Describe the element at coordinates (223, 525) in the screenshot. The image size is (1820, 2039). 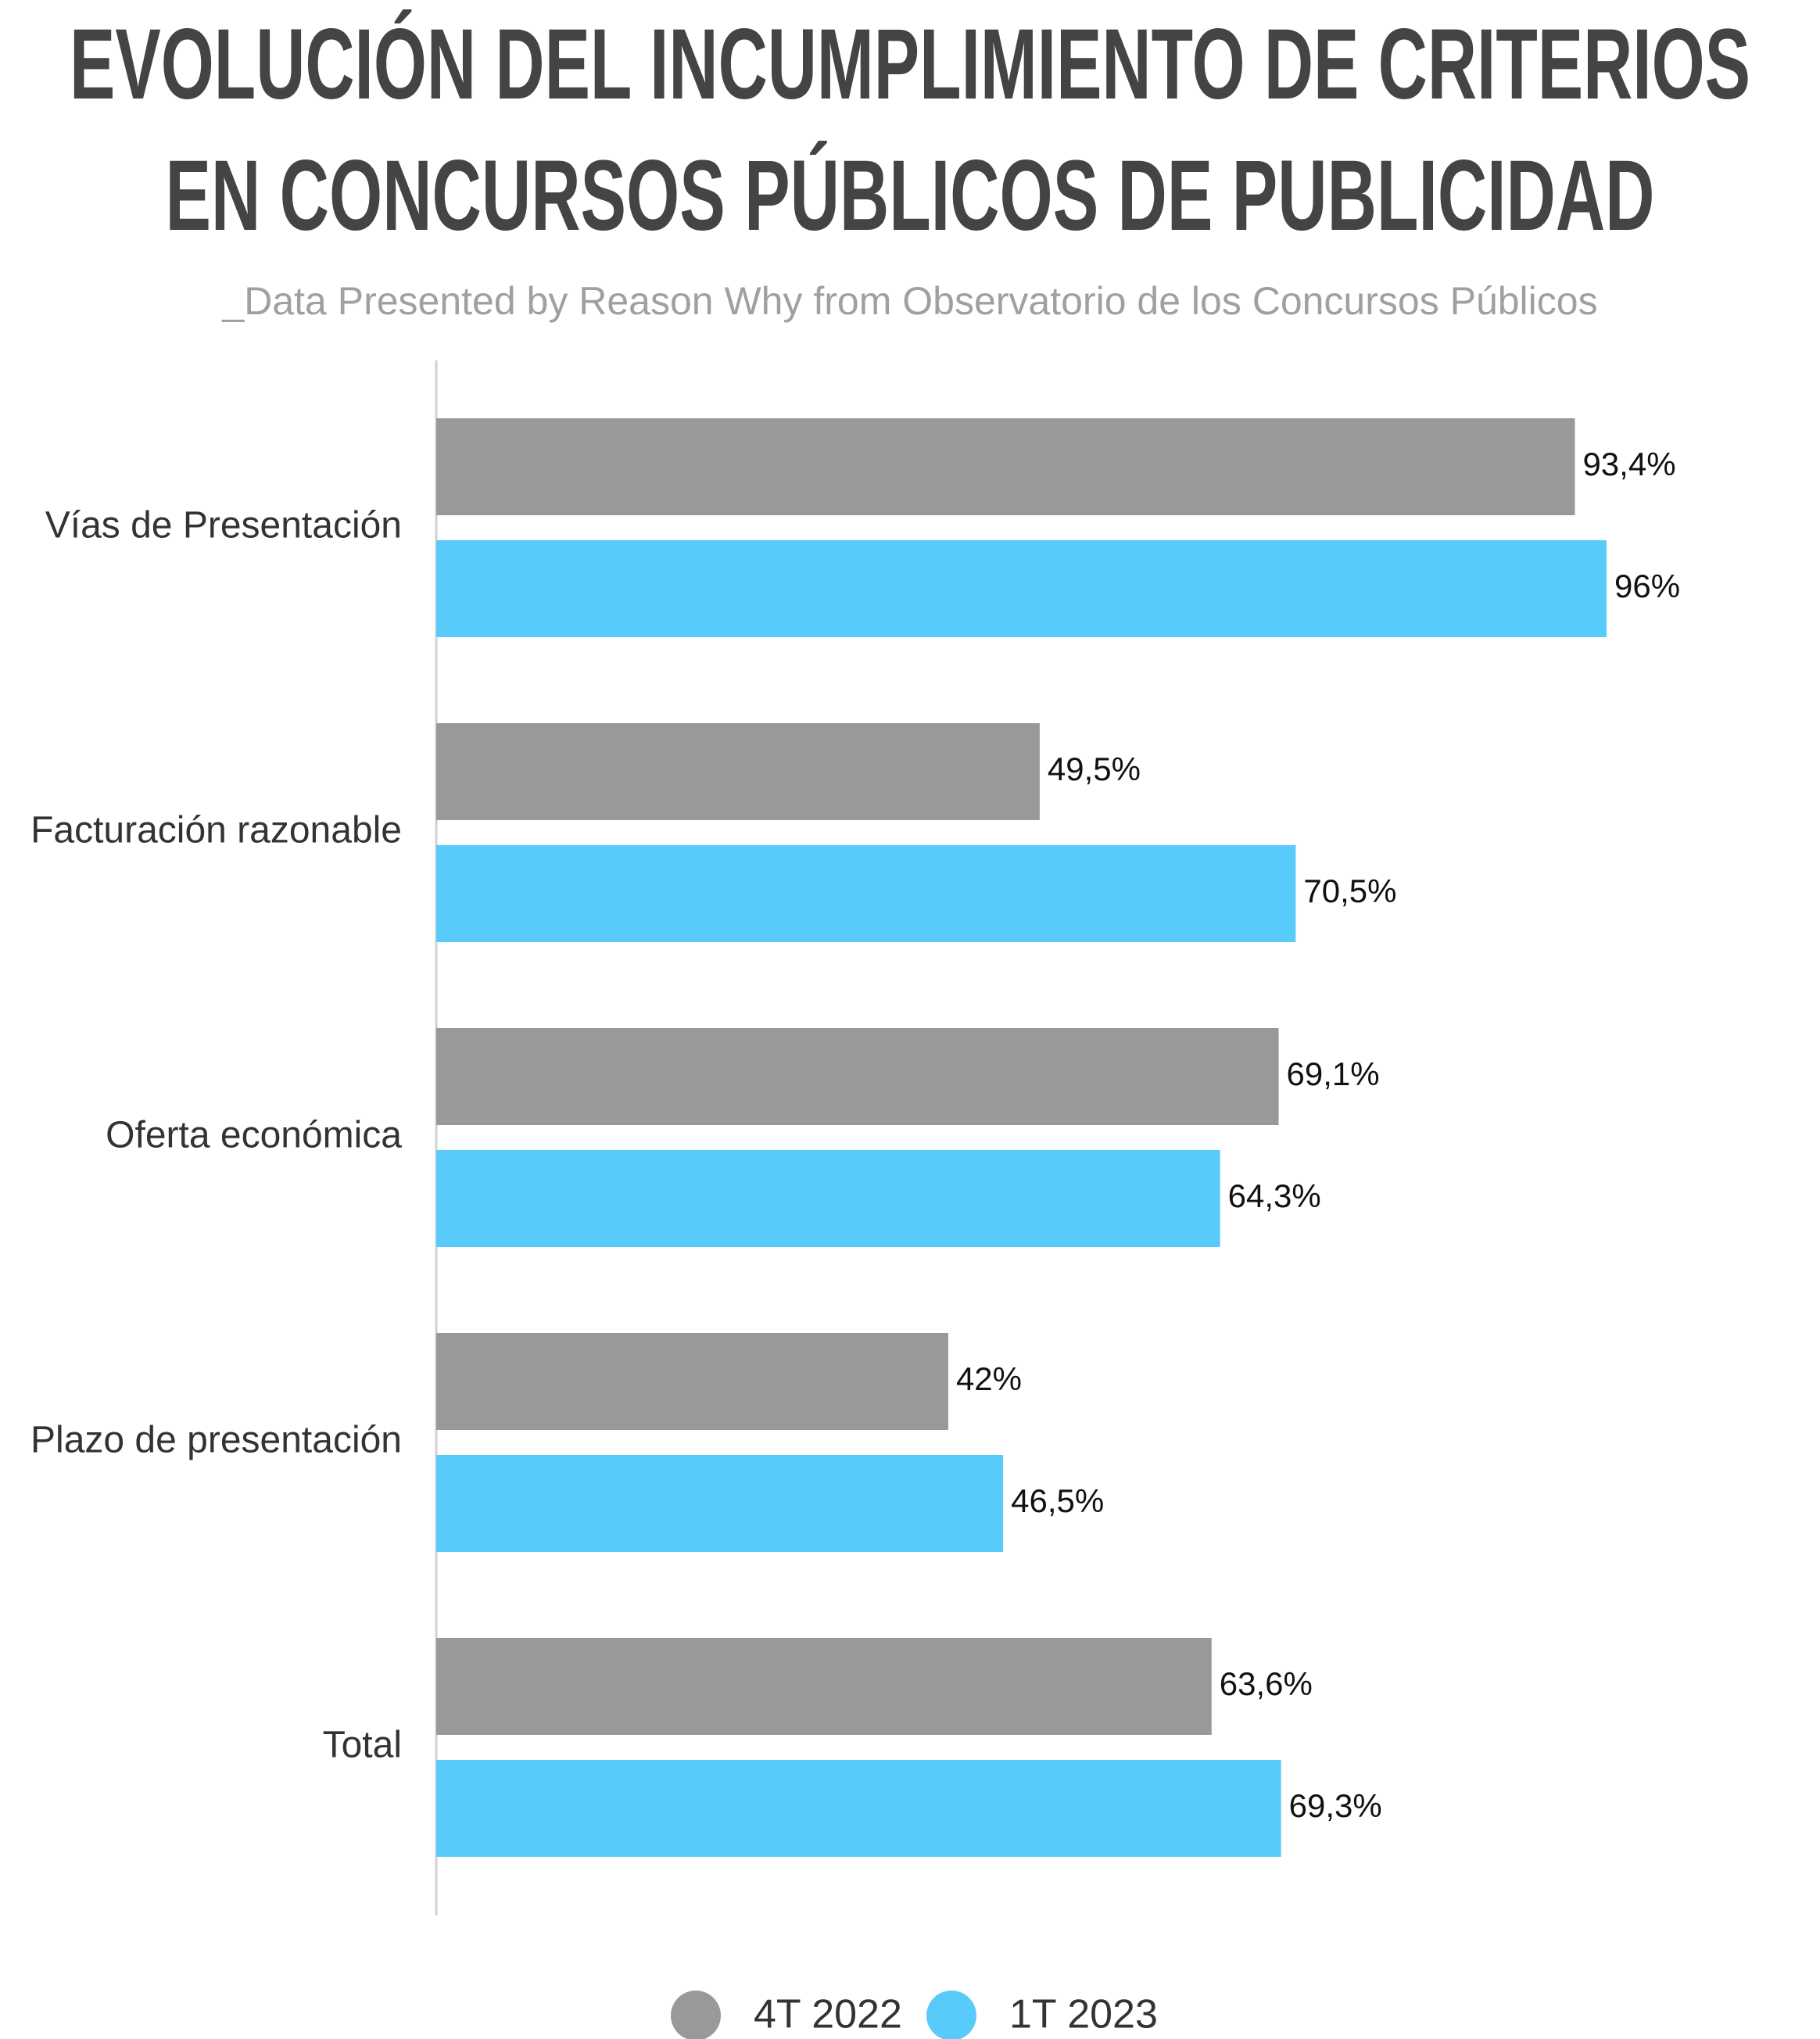
I see `category-label: Vías de Presentación` at that location.